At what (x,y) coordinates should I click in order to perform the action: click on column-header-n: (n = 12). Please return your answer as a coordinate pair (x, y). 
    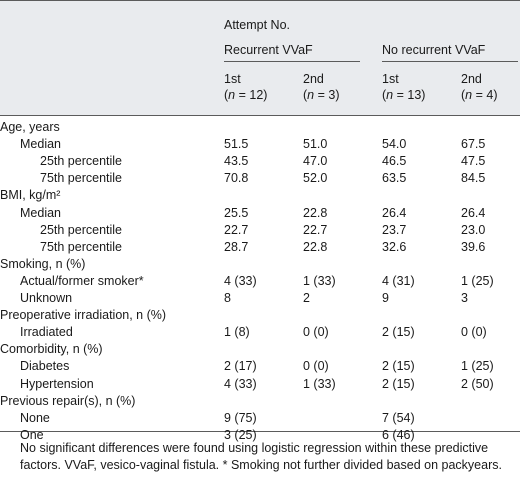
    Looking at the image, I should click on (245, 95).